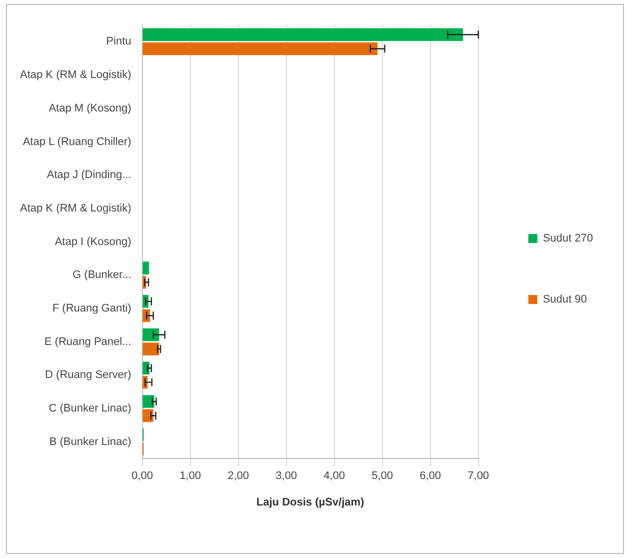  I want to click on legend-label: Sudut 90, so click(564, 300).